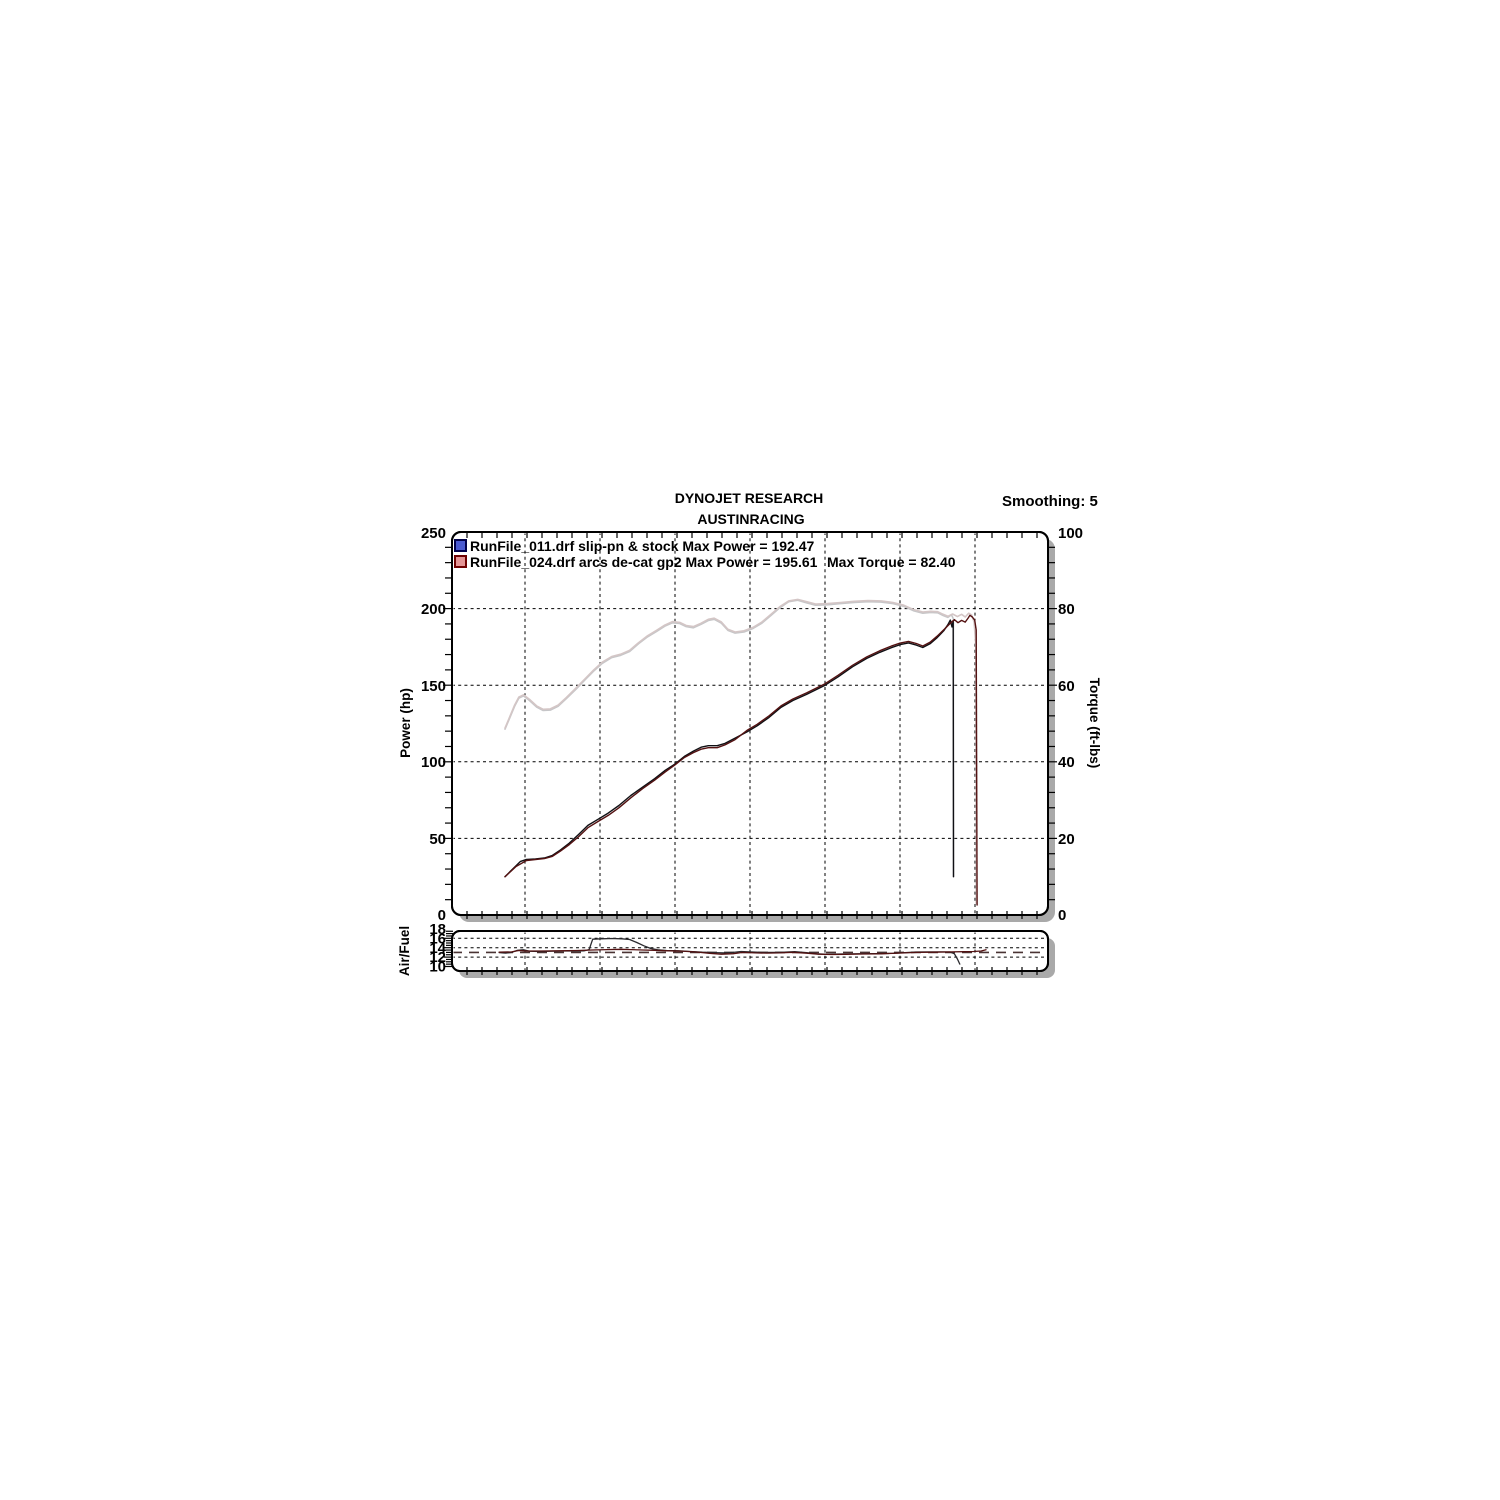 The image size is (1500, 1500). I want to click on legend-text-run2-torque: Max Torque = 82.40, so click(891, 562).